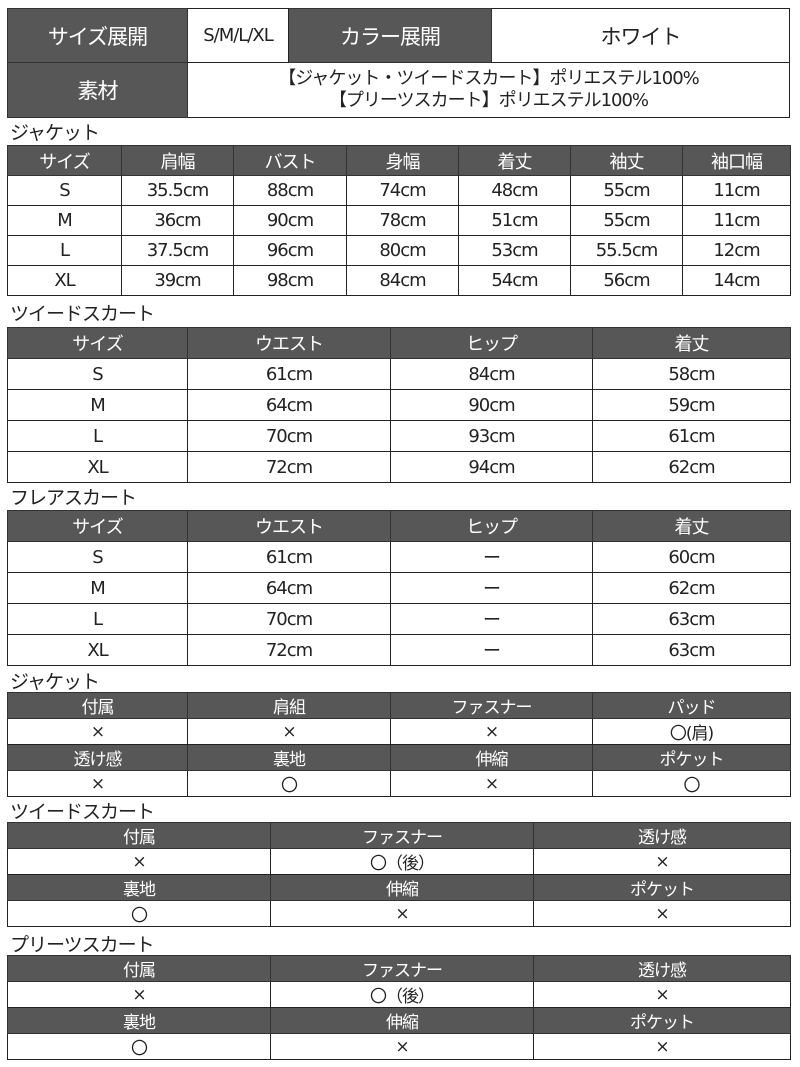 The image size is (800, 1067). What do you see at coordinates (399, 783) in the screenshot?
I see `value-row: × 〇 × 〇` at bounding box center [399, 783].